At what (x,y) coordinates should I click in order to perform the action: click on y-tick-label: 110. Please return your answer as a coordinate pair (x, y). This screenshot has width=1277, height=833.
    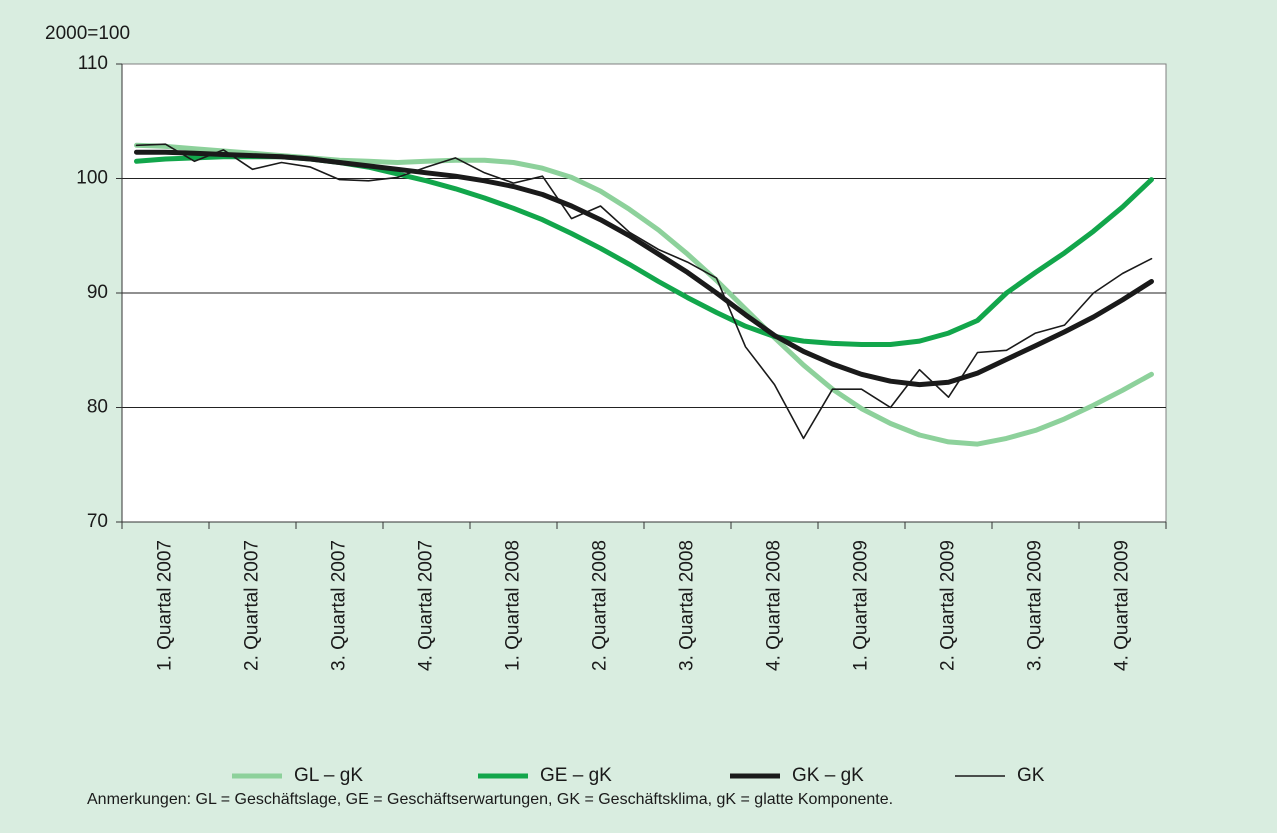
    Looking at the image, I should click on (93, 63).